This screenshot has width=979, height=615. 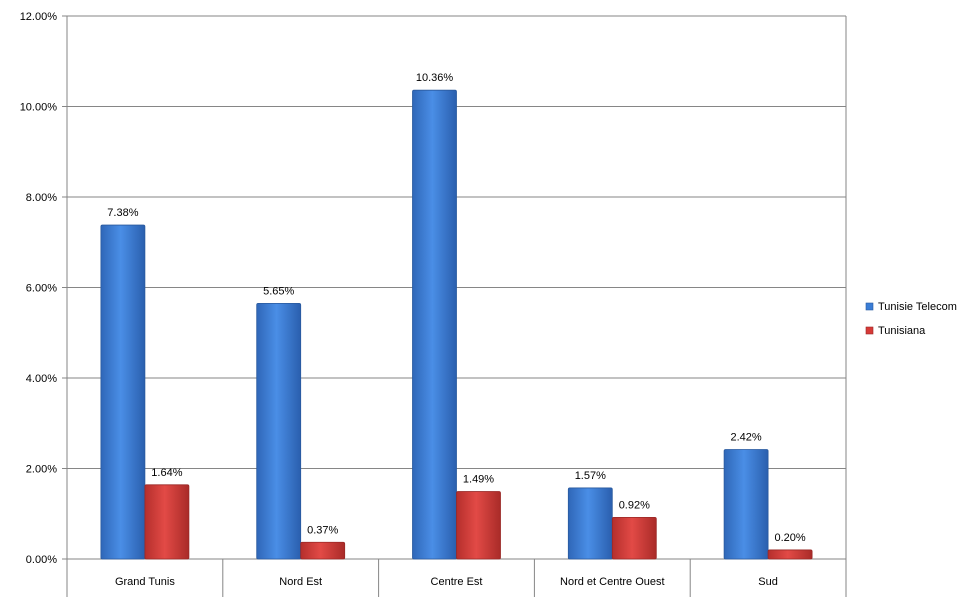 I want to click on x-category-label: Nord et Centre Ouest, so click(x=612, y=582).